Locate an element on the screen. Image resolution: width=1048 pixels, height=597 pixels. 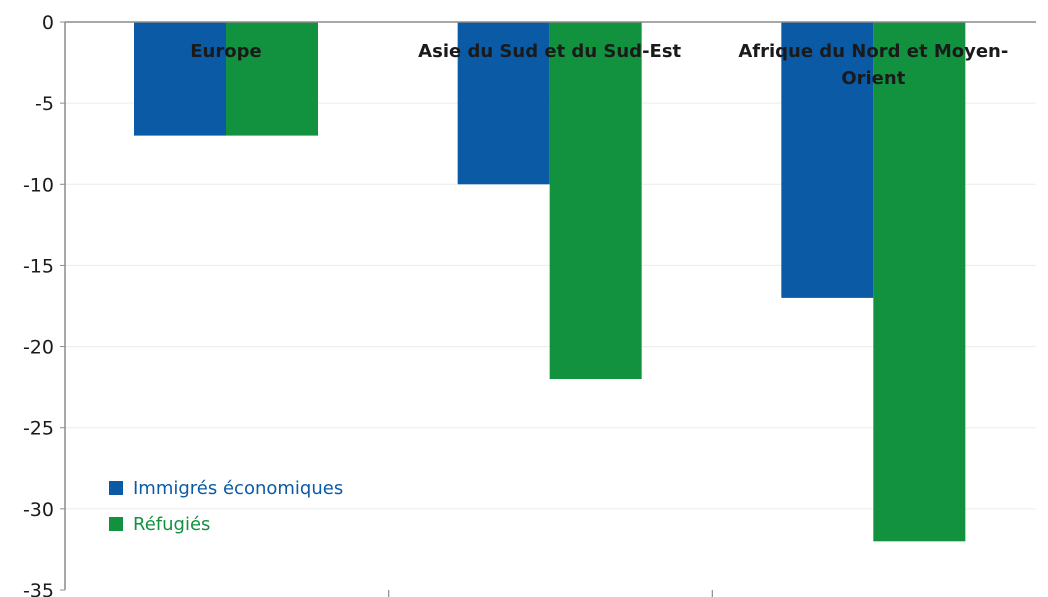
y-tick-label: -25 is located at coordinates (38, 429).